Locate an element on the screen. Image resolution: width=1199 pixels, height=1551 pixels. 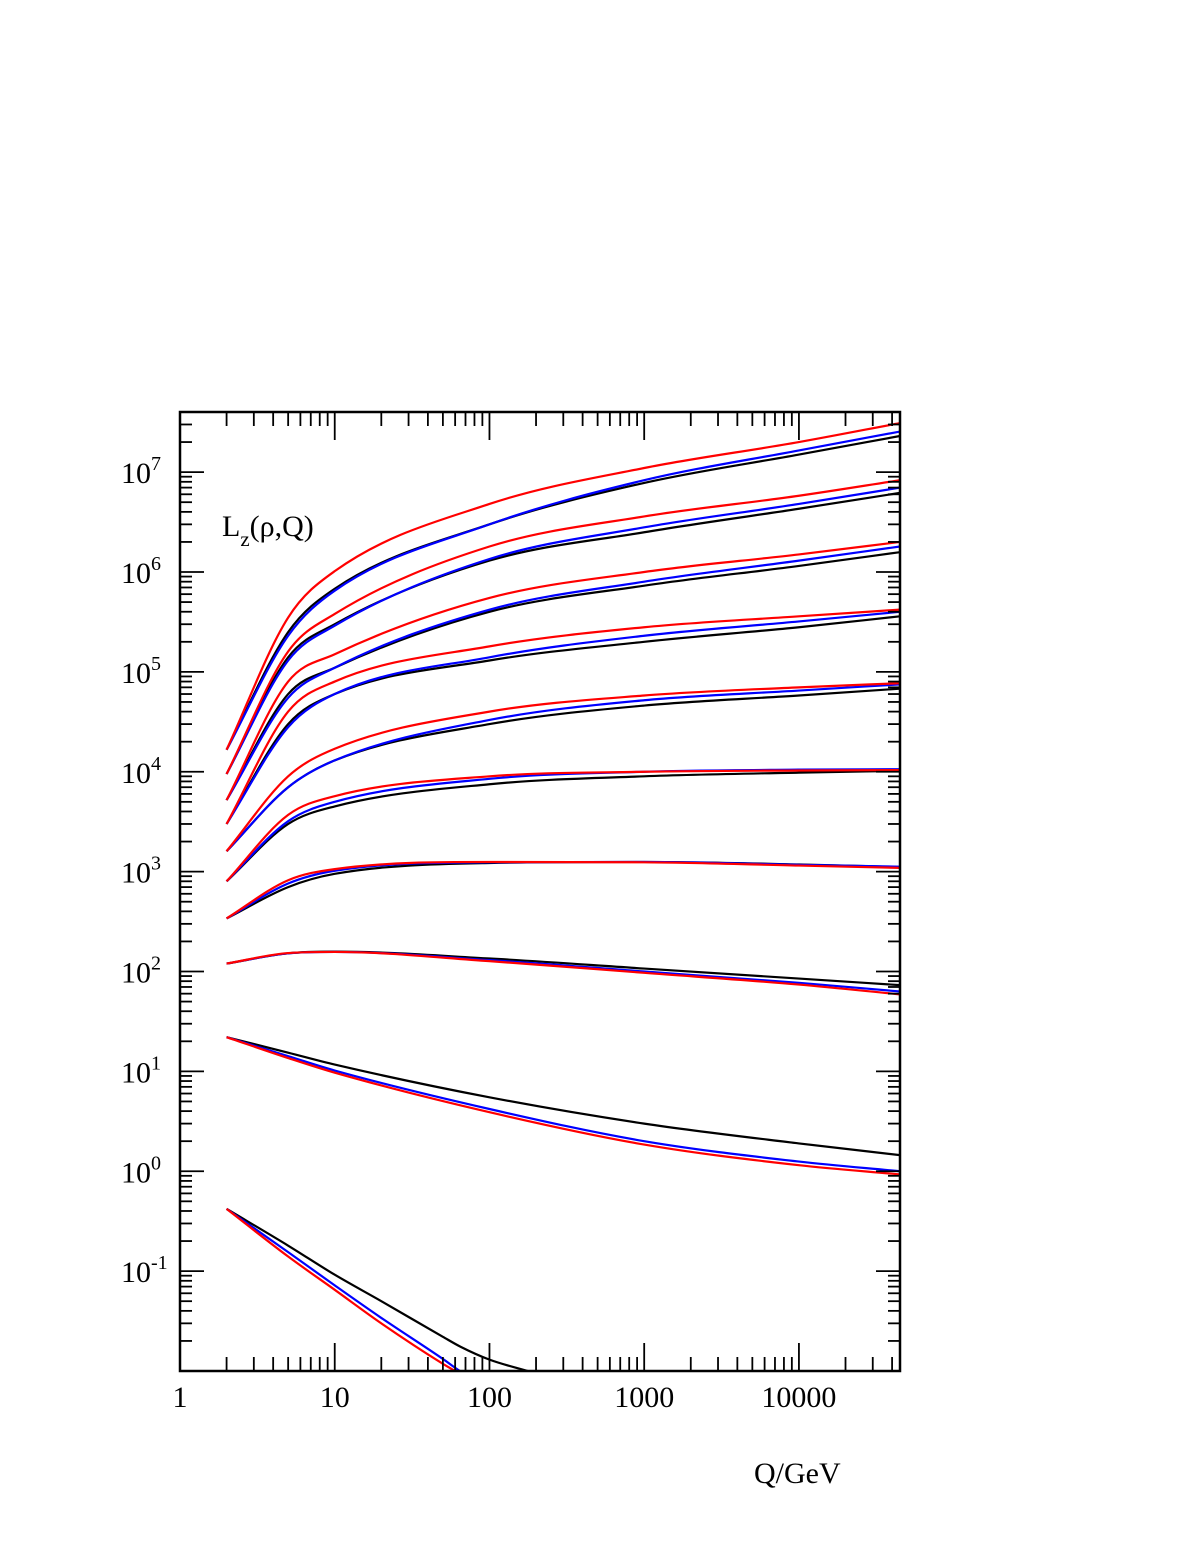
curve-10-red is located at coordinates (341, 1289).